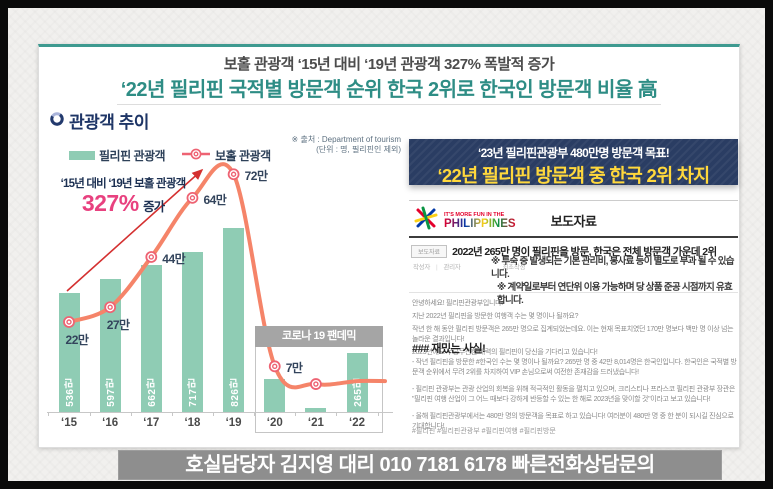 The width and height of the screenshot is (773, 489). Describe the element at coordinates (484, 431) in the screenshot. I see `press-hashtags: #필리핀 #필리핀관광부 #필리핀여행 #필리핀방문` at that location.